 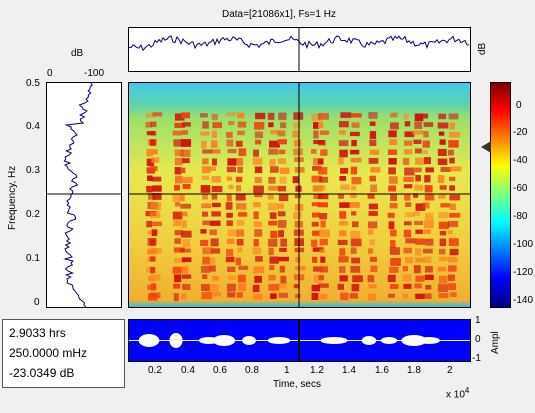 What do you see at coordinates (482, 48) in the screenshot?
I see `top-panel-db-label: dB` at bounding box center [482, 48].